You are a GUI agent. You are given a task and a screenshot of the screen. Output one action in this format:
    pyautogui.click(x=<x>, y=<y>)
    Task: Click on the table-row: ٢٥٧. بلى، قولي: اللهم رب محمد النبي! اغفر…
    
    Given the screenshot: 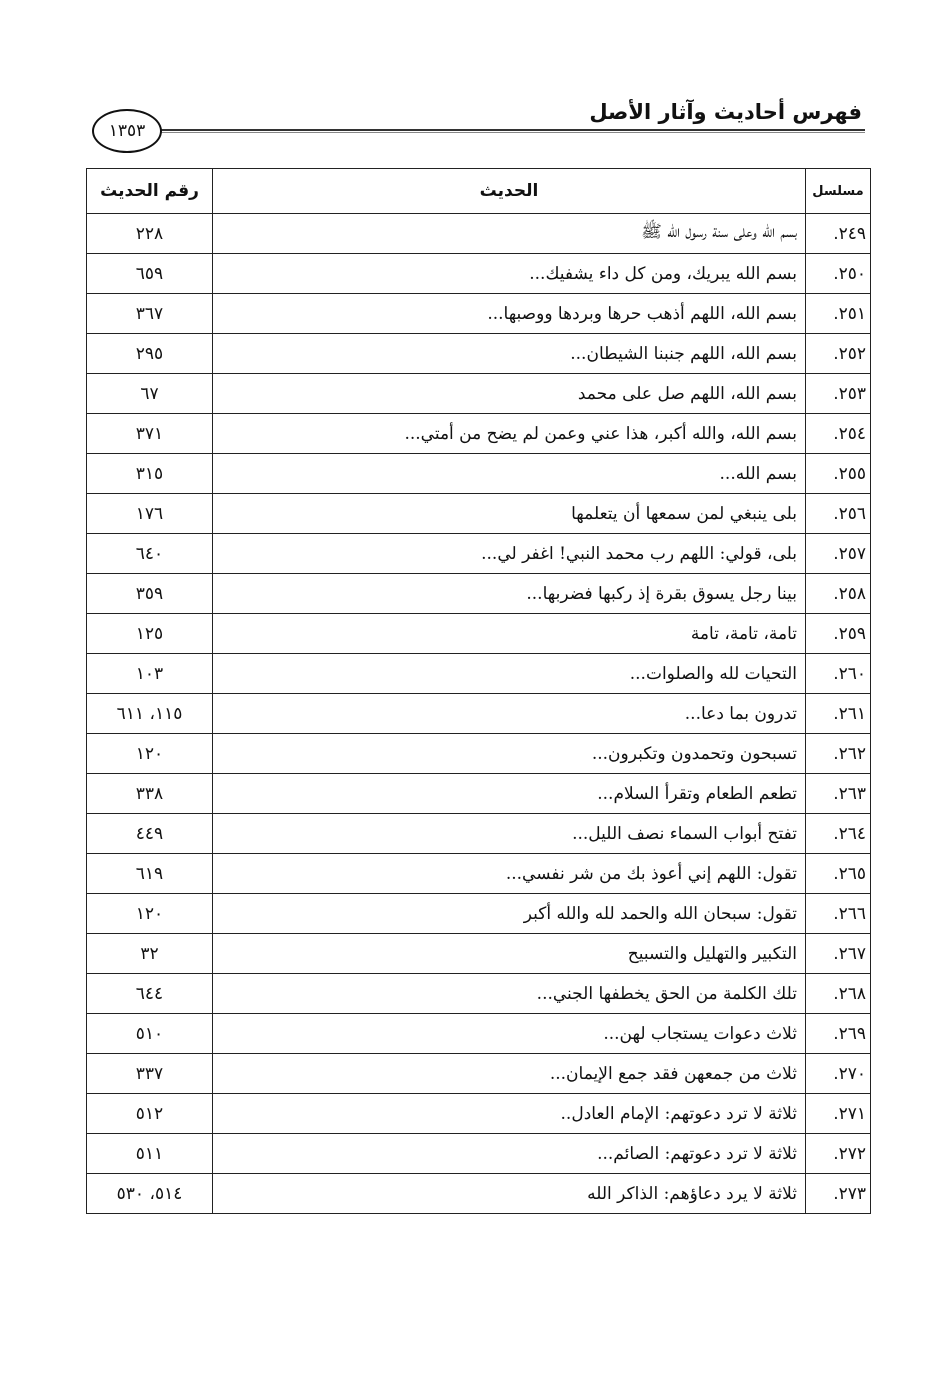 What is the action you would take?
    pyautogui.click(x=478, y=553)
    